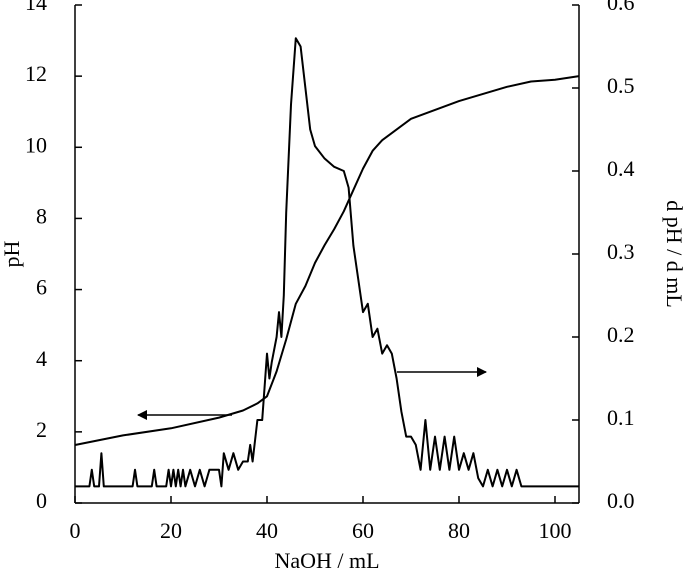  Describe the element at coordinates (621, 7) in the screenshot. I see `y2-tick-label: 0.6` at that location.